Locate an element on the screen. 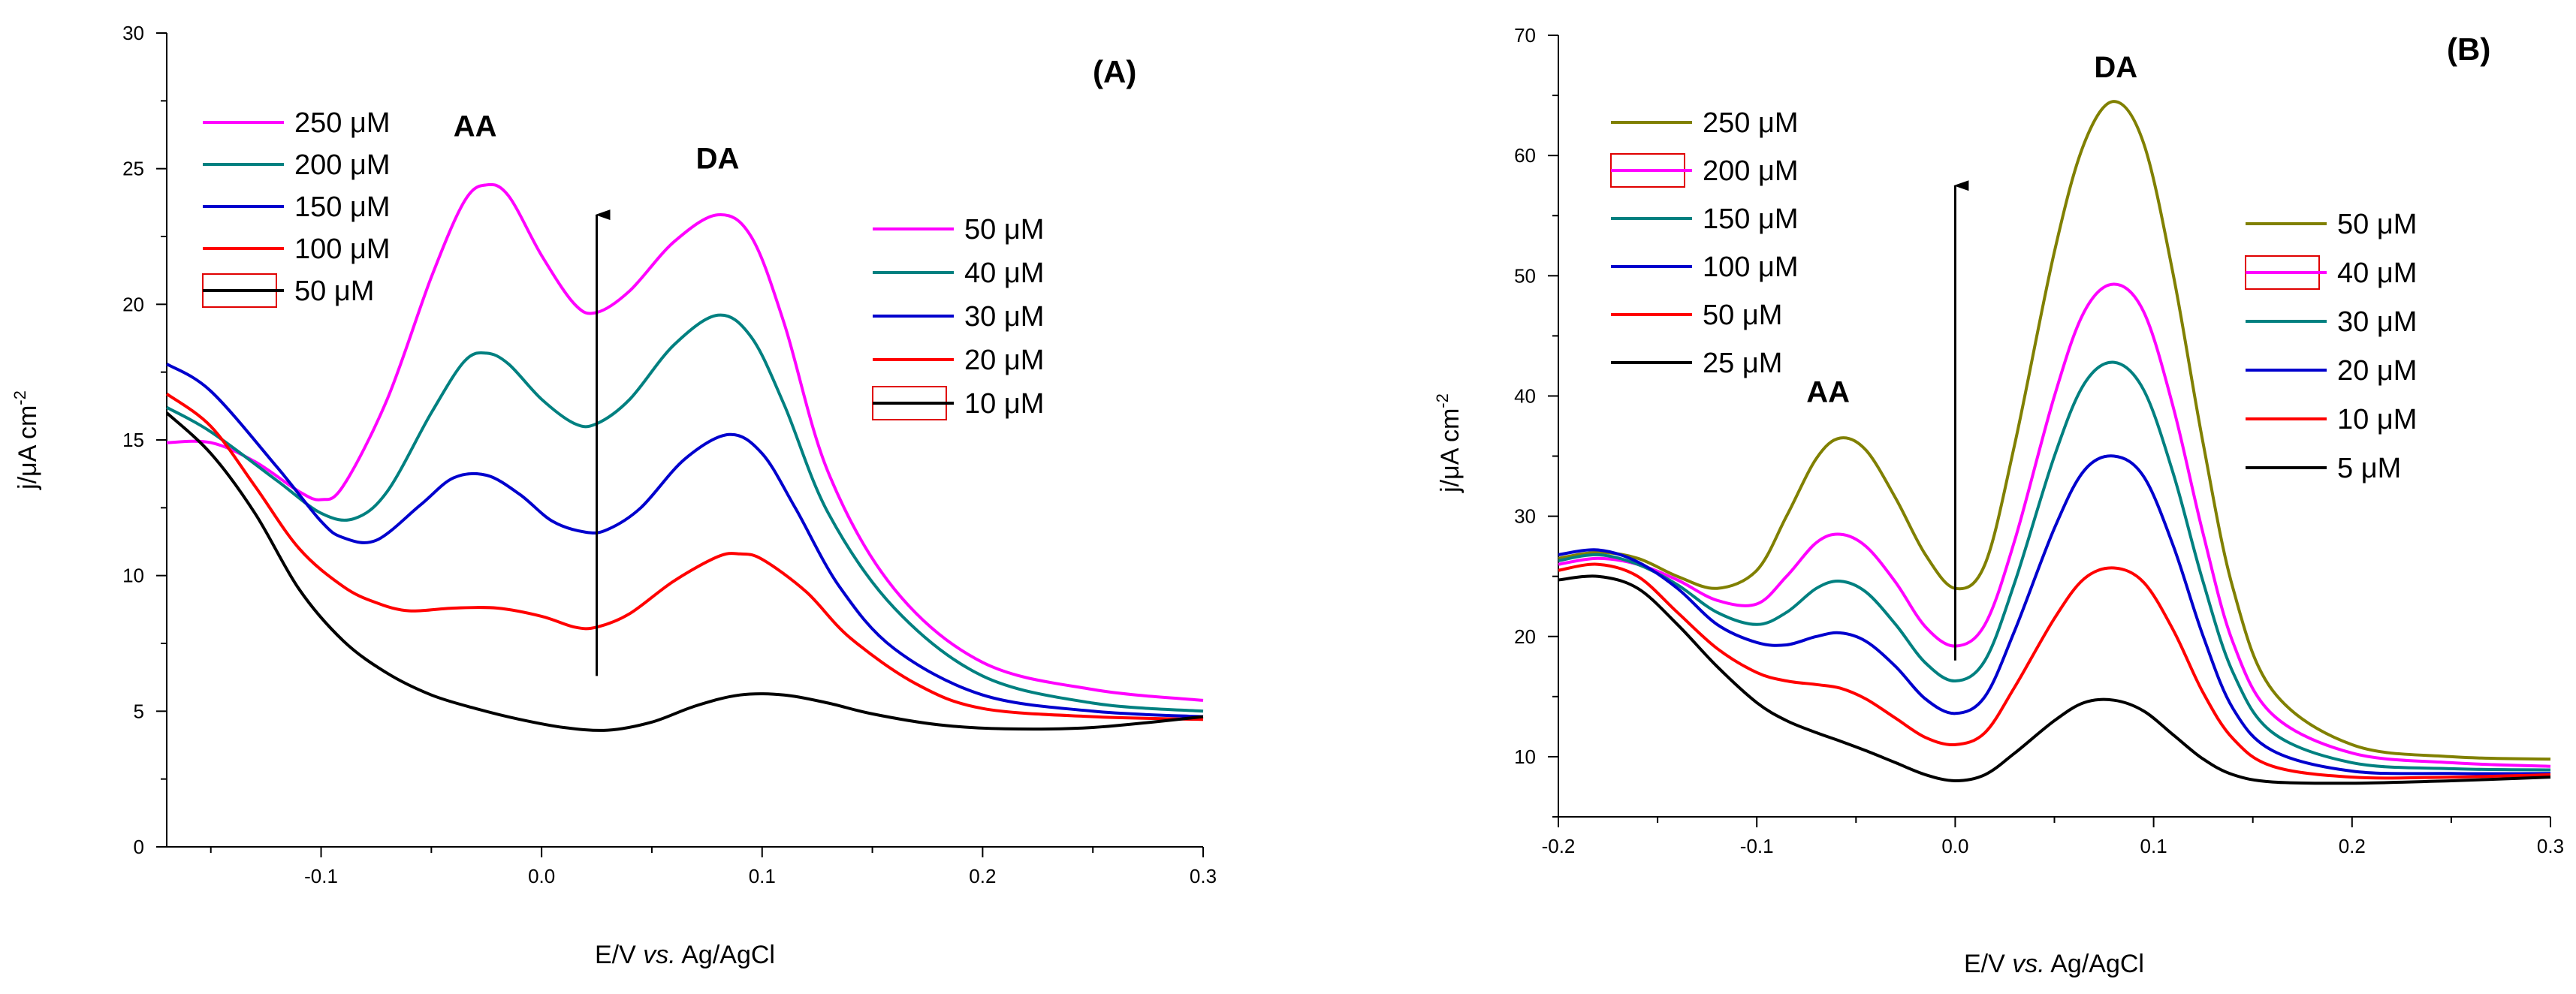 The image size is (2576, 994). y-tick-label: 5 is located at coordinates (139, 711).